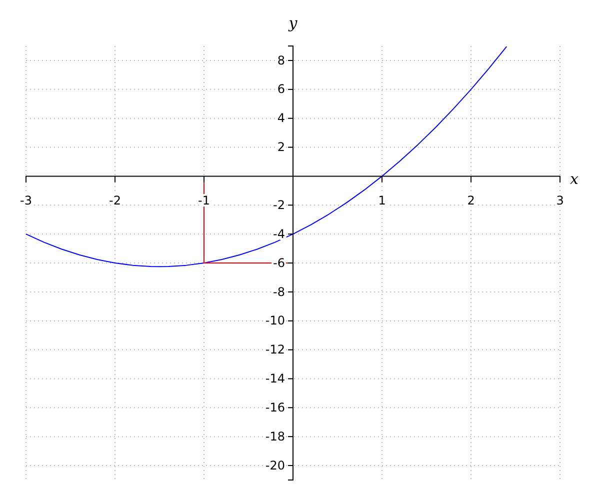 The height and width of the screenshot is (500, 600). I want to click on y-tick-label: -20, so click(275, 465).